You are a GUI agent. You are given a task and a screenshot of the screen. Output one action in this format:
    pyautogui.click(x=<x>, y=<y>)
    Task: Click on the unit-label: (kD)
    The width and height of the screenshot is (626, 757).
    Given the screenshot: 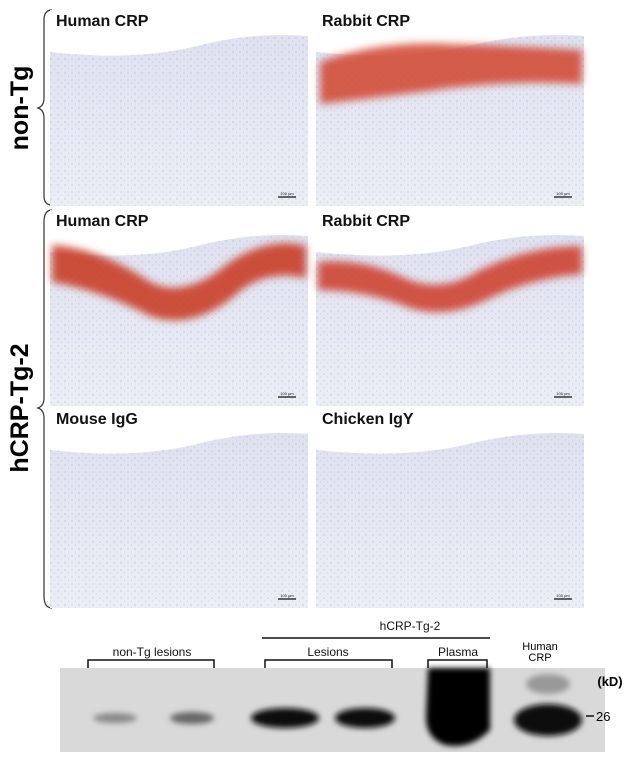 What is the action you would take?
    pyautogui.click(x=609, y=681)
    